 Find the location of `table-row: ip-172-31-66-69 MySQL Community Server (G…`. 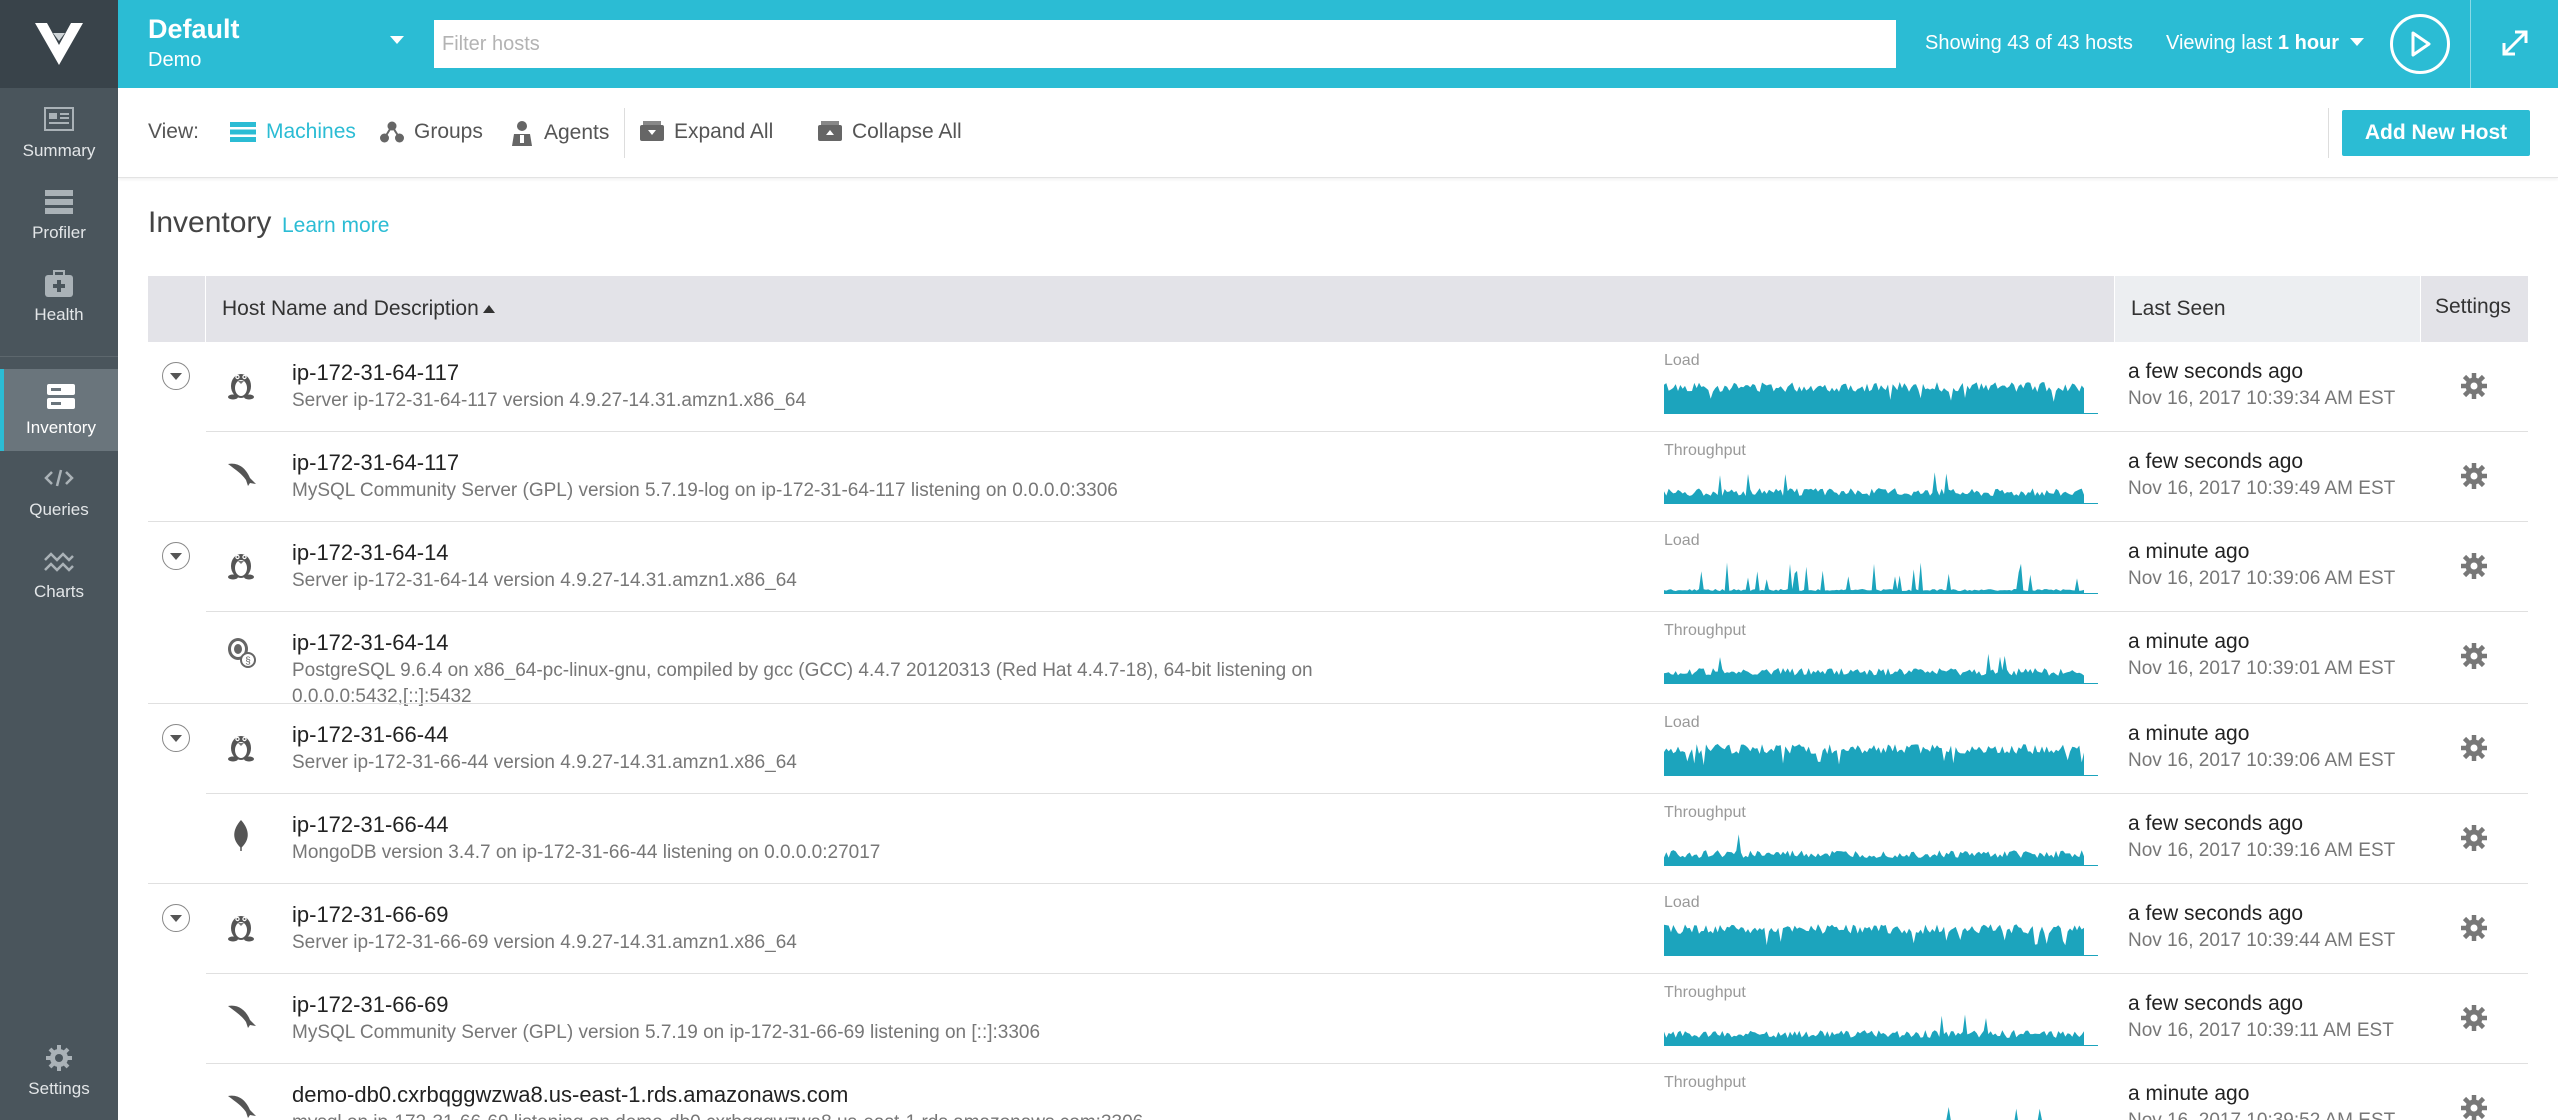

table-row: ip-172-31-66-69 MySQL Community Server (G… is located at coordinates (1338, 1019).